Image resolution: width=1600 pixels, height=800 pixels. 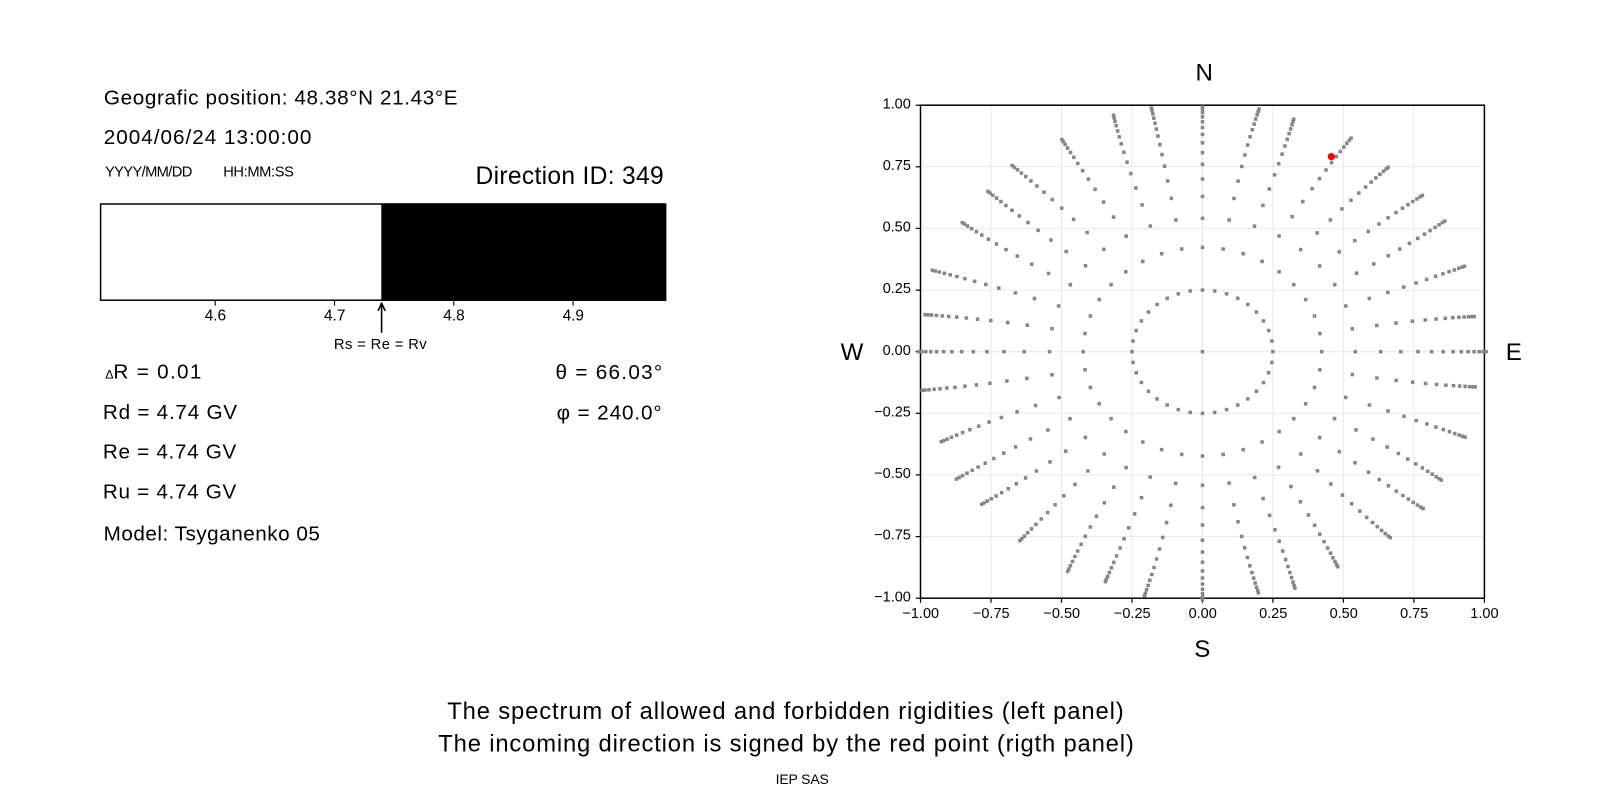 What do you see at coordinates (170, 412) in the screenshot?
I see `svg-text: Rd = 4.74 GV` at bounding box center [170, 412].